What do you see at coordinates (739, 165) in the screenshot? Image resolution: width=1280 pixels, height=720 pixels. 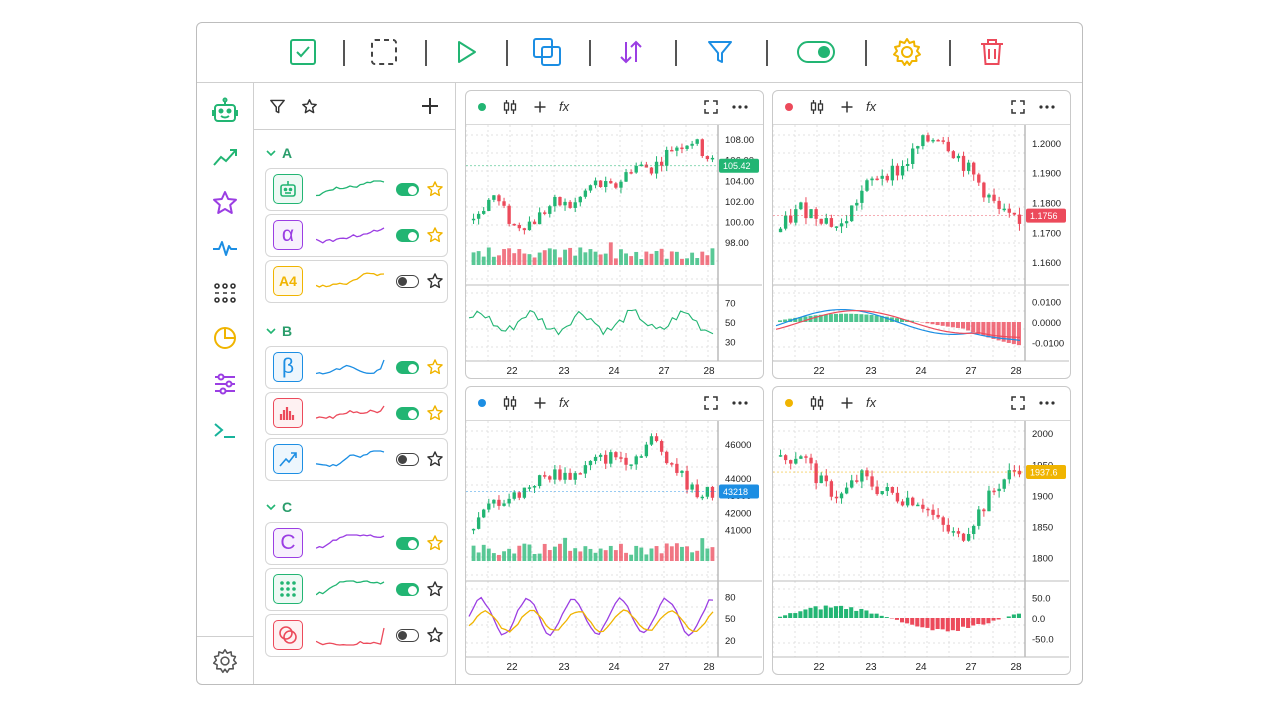 I see `last-price-badge: 105.42` at bounding box center [739, 165].